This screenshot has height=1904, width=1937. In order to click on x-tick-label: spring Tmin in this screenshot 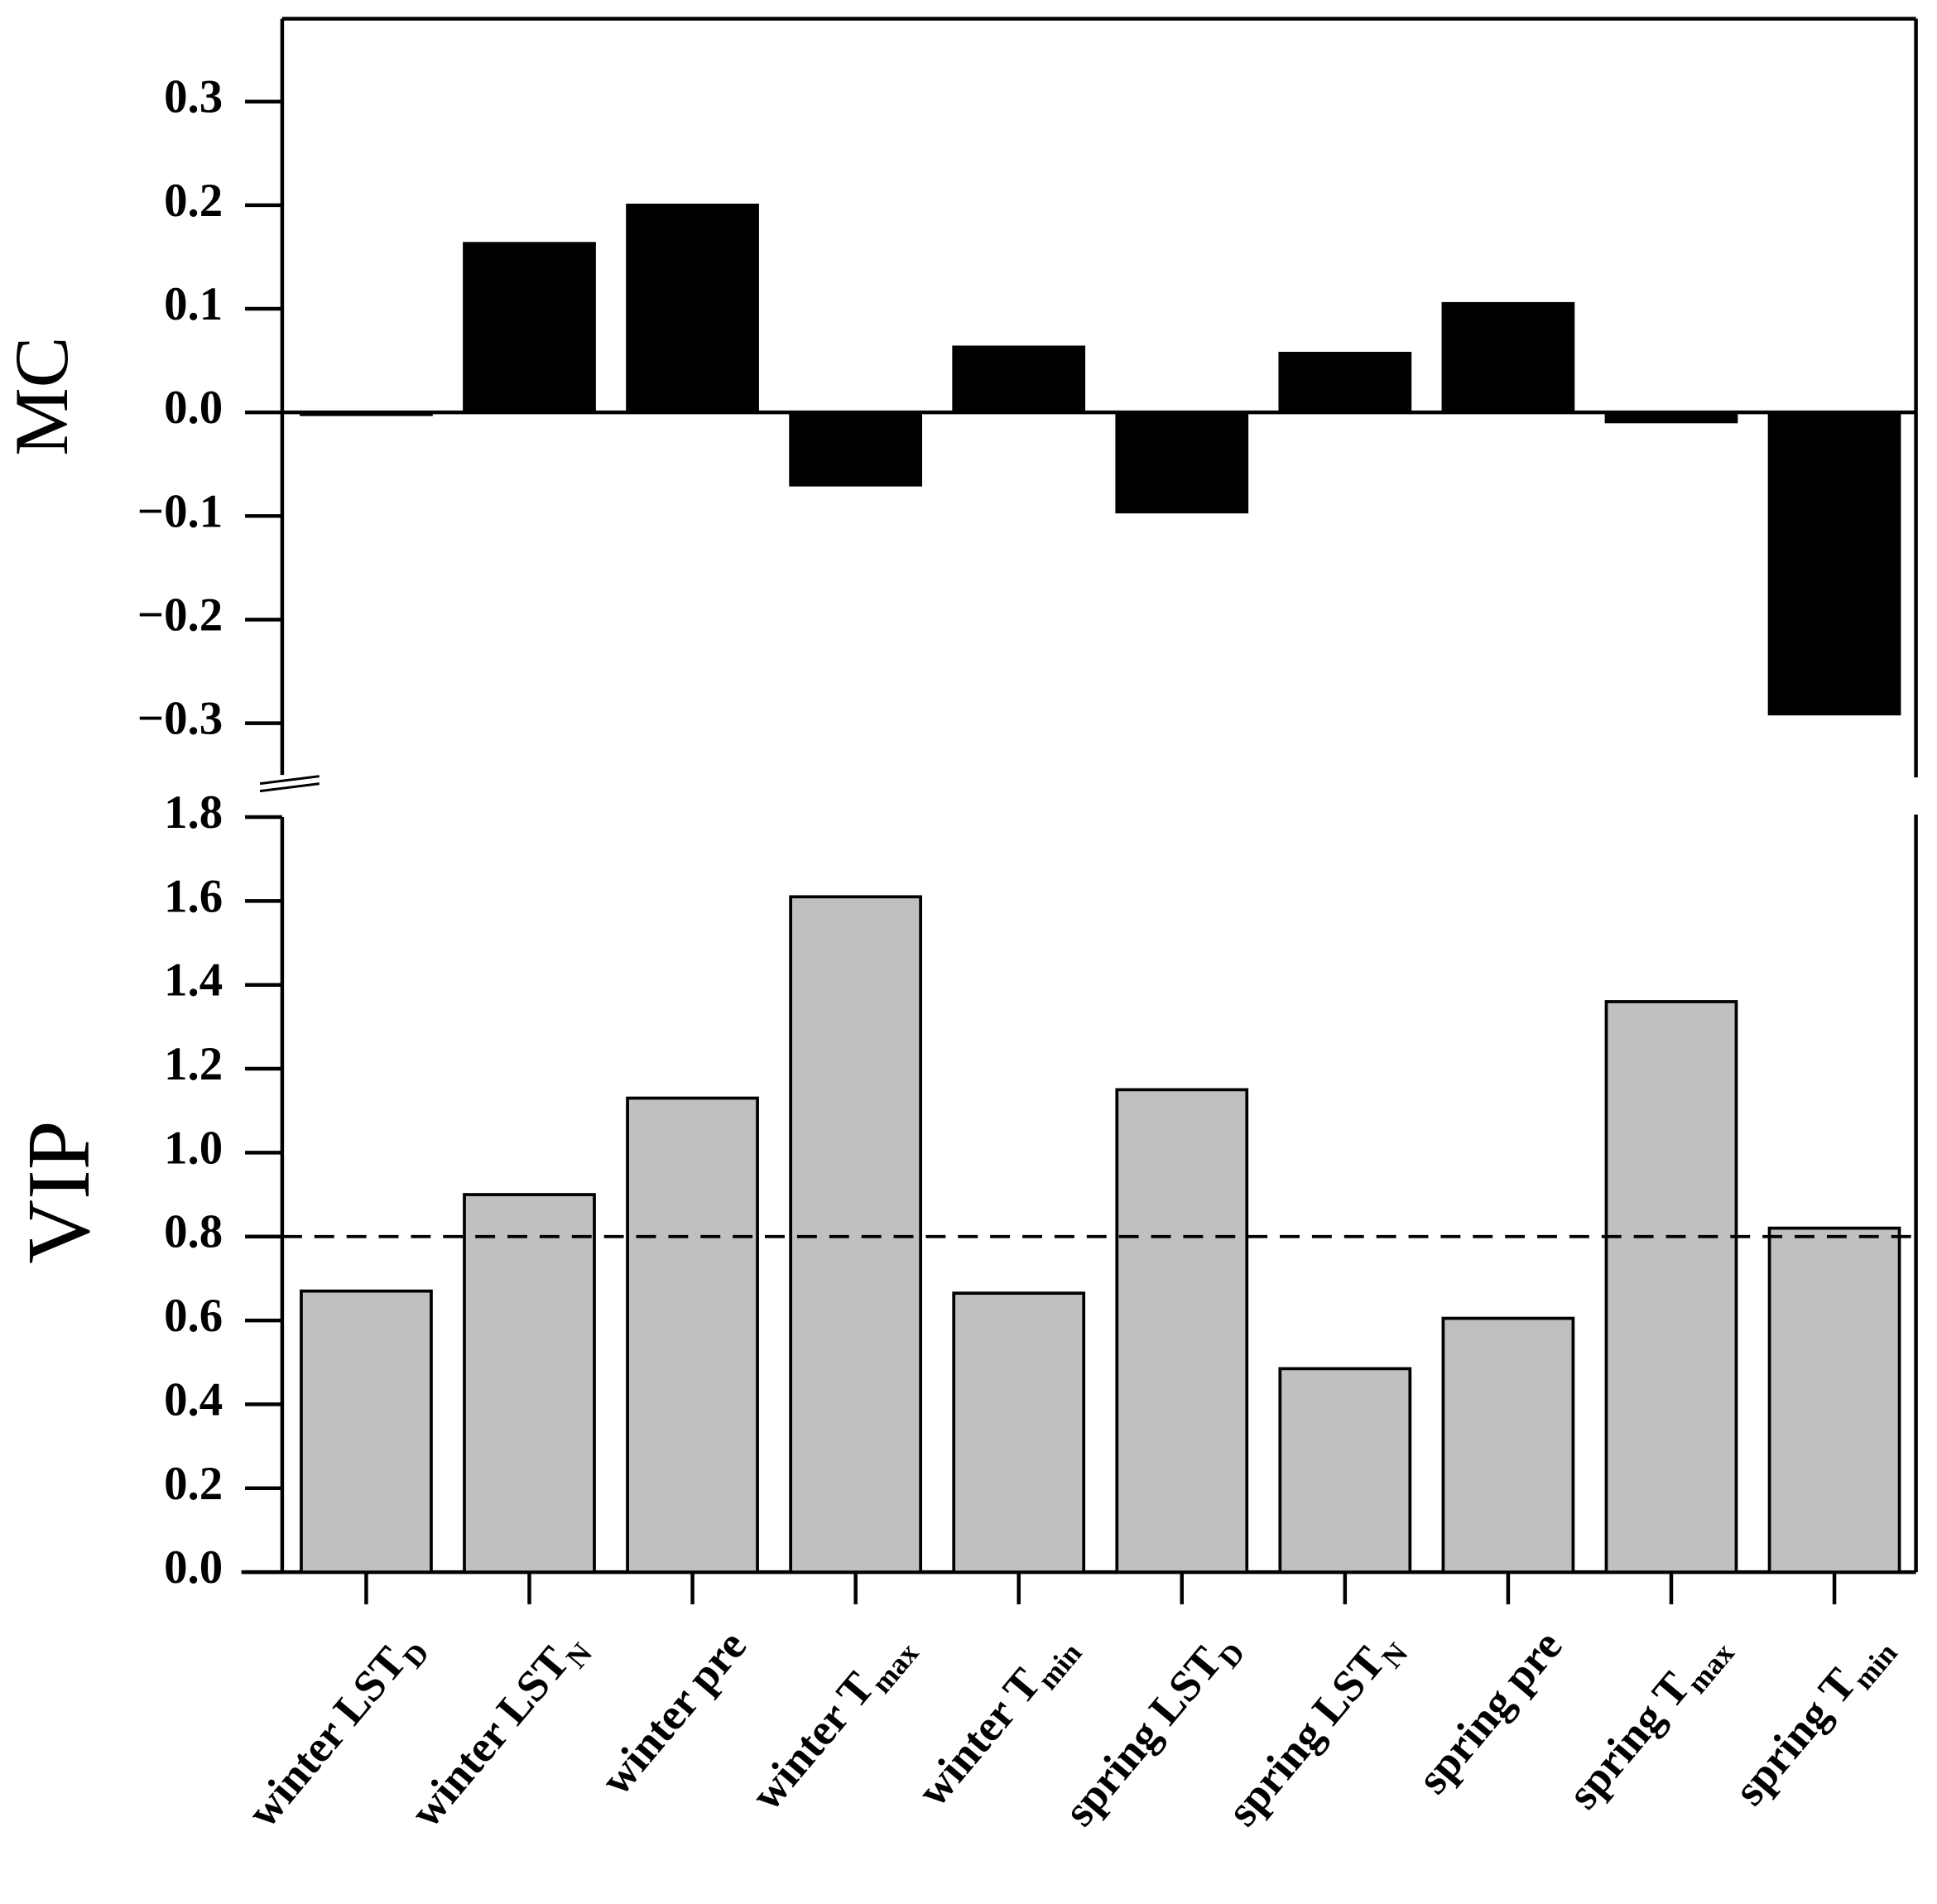, I will do `click(1814, 1720)`.